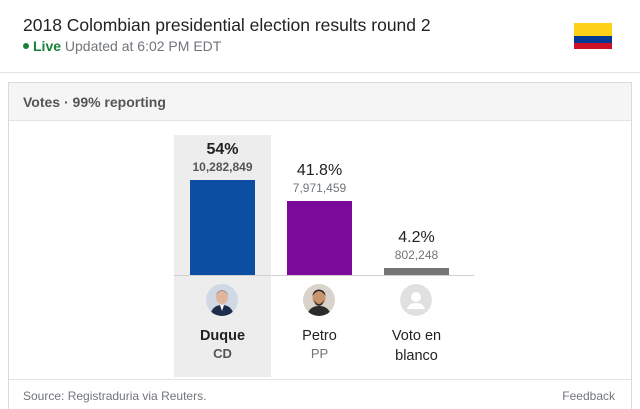  I want to click on candidate-percent: 4.2%, so click(416, 237).